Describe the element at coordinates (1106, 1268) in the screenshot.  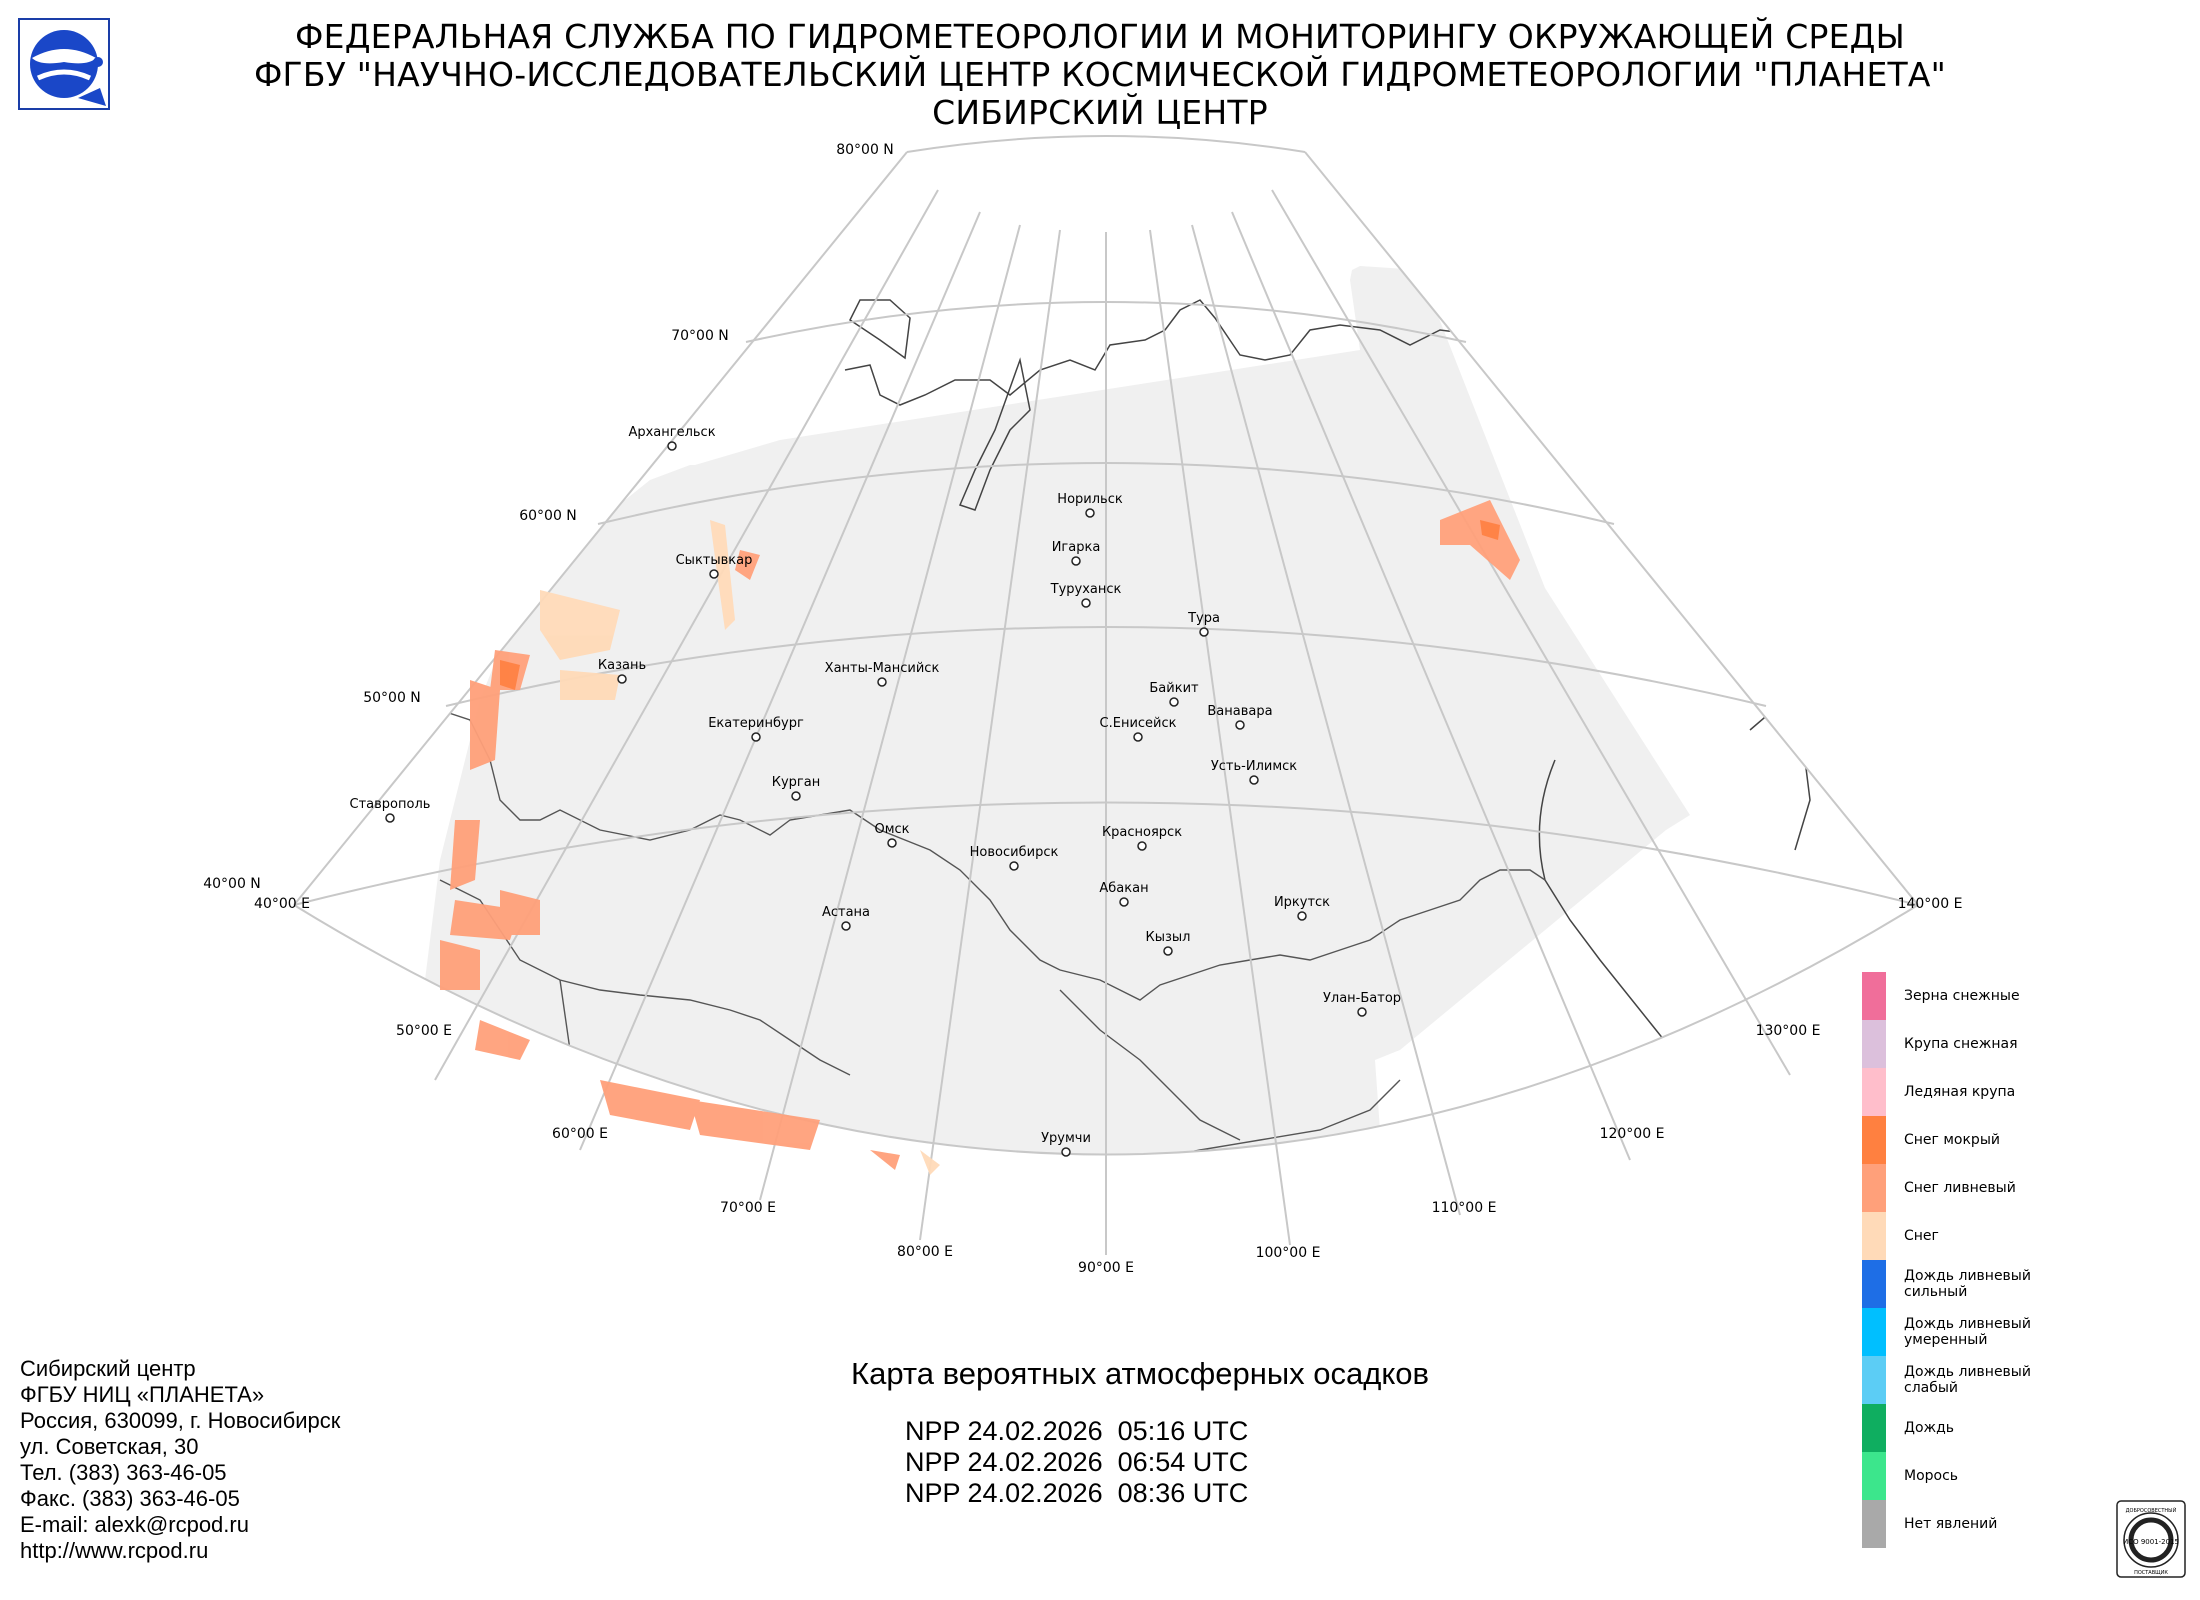
I see `lon-label: 90°00 E` at that location.